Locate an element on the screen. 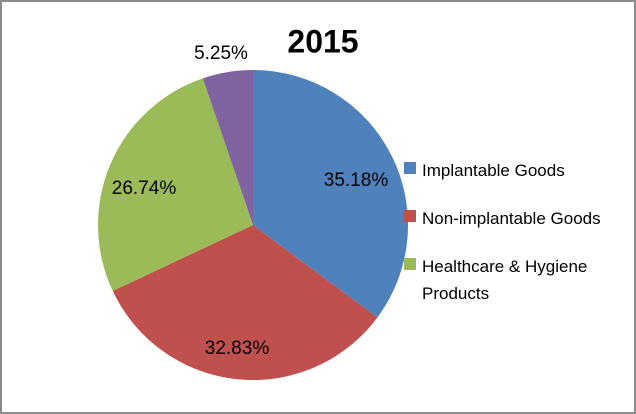 Image resolution: width=636 pixels, height=414 pixels. legend-label: Implantable Goods is located at coordinates (493, 170).